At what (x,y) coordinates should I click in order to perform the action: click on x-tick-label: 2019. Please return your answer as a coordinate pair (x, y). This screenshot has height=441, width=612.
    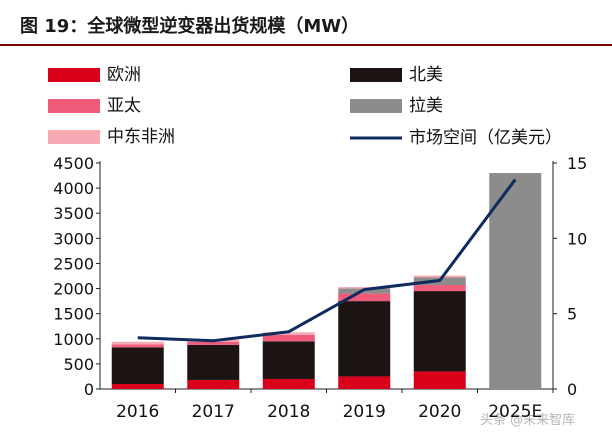
    Looking at the image, I should click on (364, 412).